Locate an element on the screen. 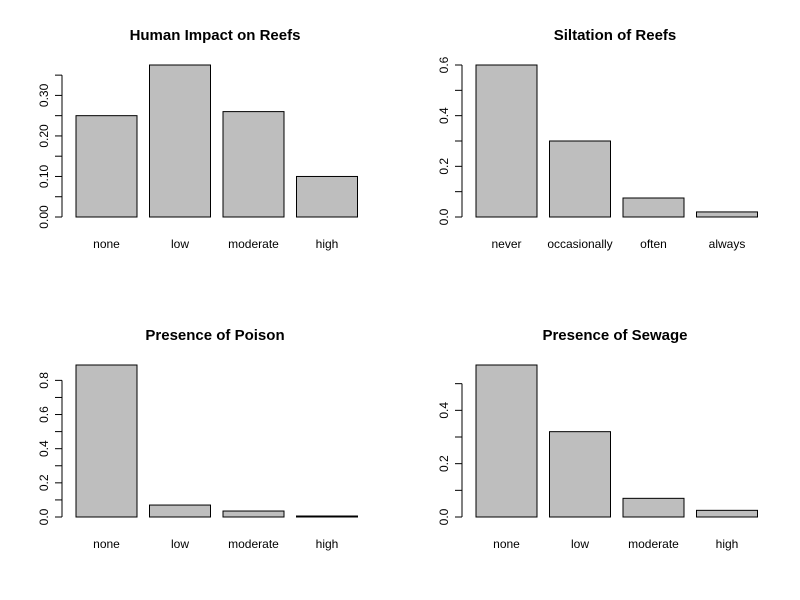  panel-title: Presence of Sewage is located at coordinates (614, 335).